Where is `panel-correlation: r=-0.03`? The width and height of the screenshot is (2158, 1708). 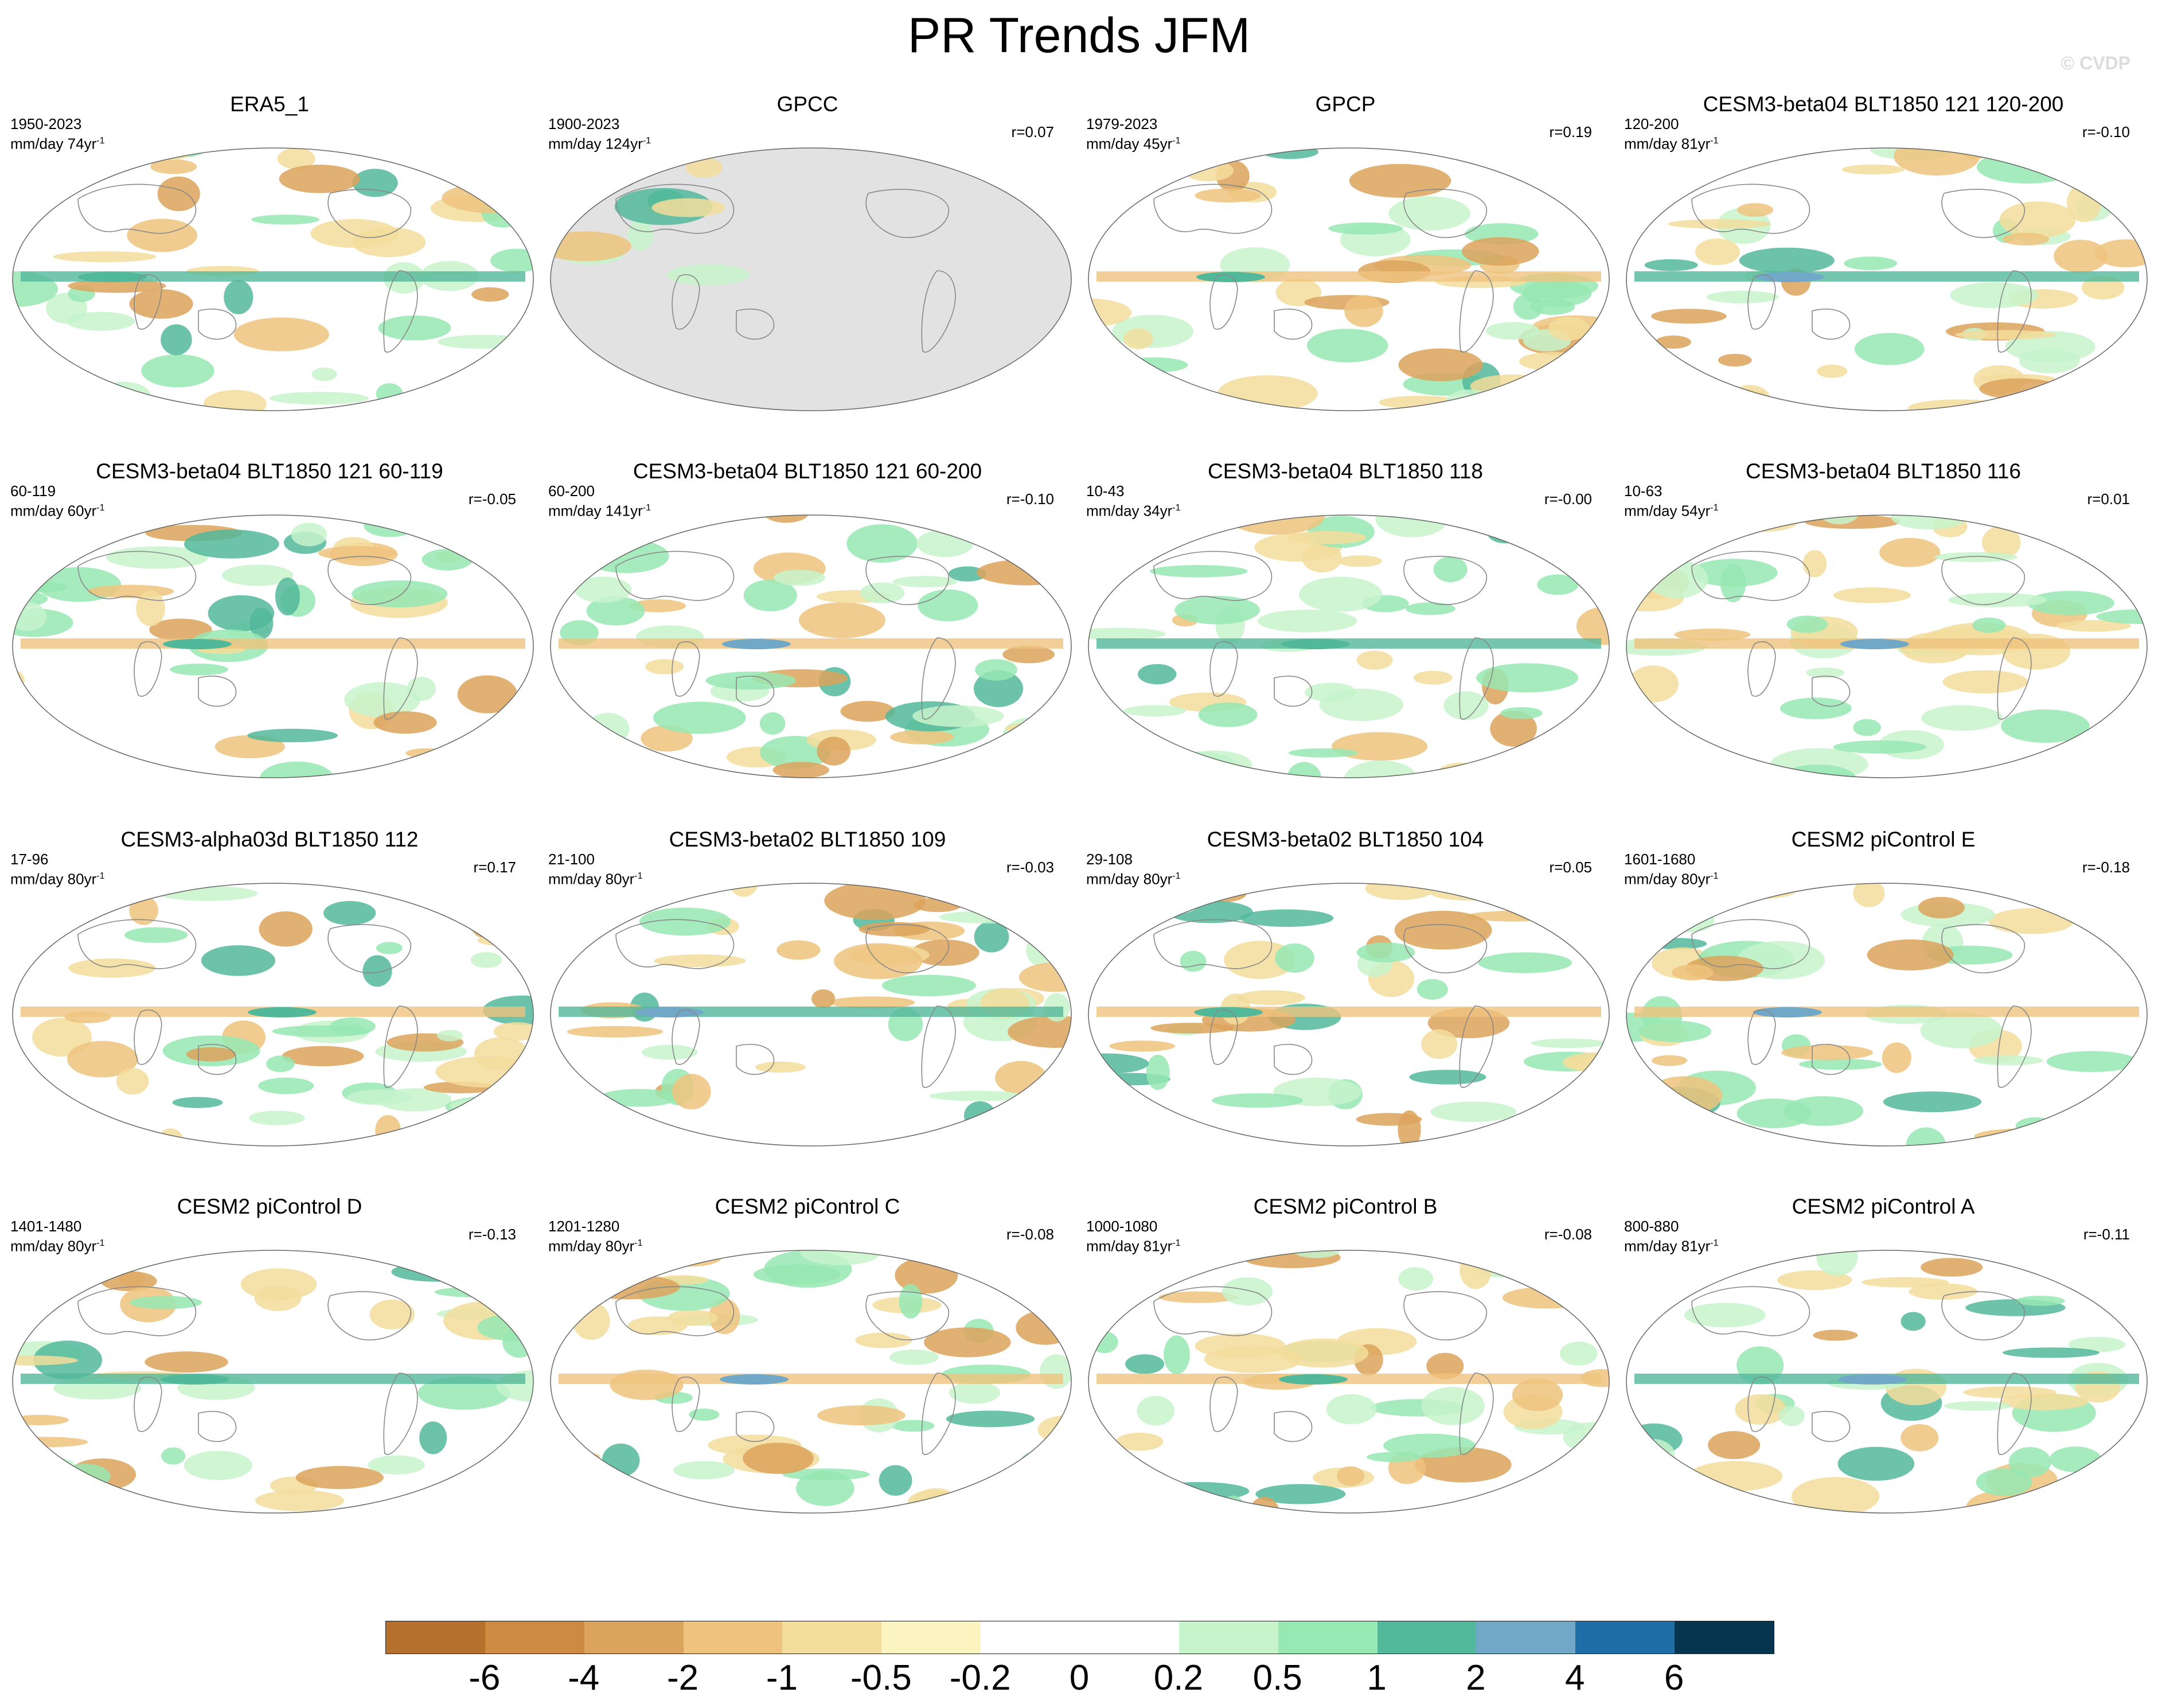
panel-correlation: r=-0.03 is located at coordinates (1030, 867).